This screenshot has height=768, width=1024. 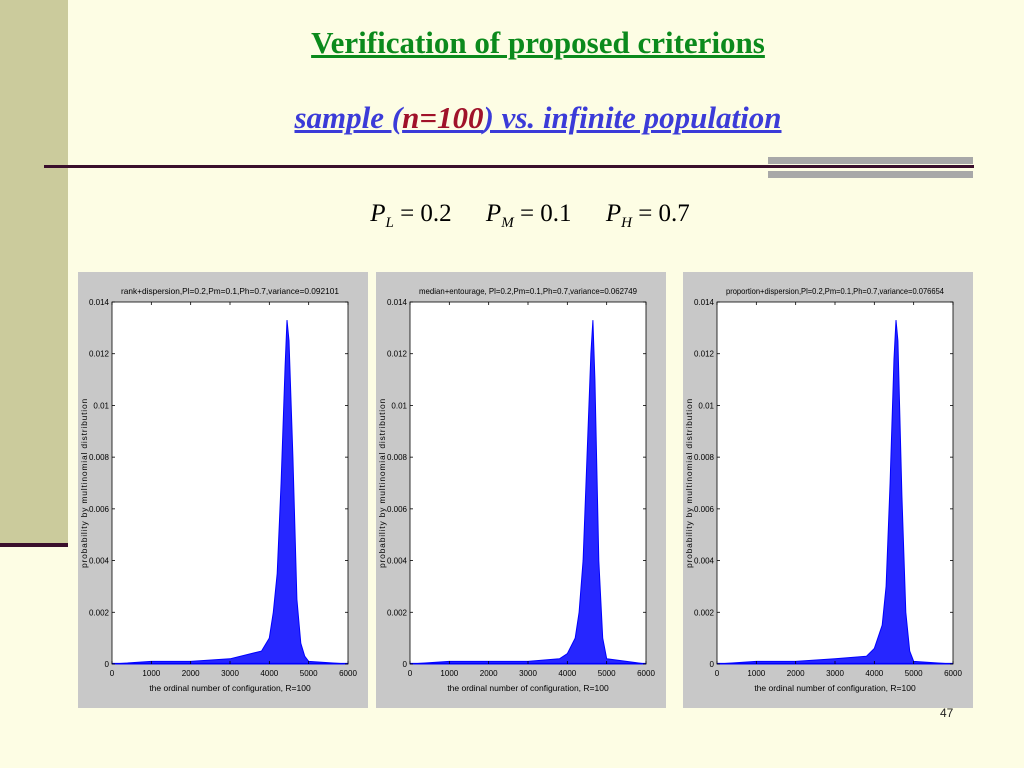 I want to click on subtitle-prefix: sample (, so click(x=348, y=117).